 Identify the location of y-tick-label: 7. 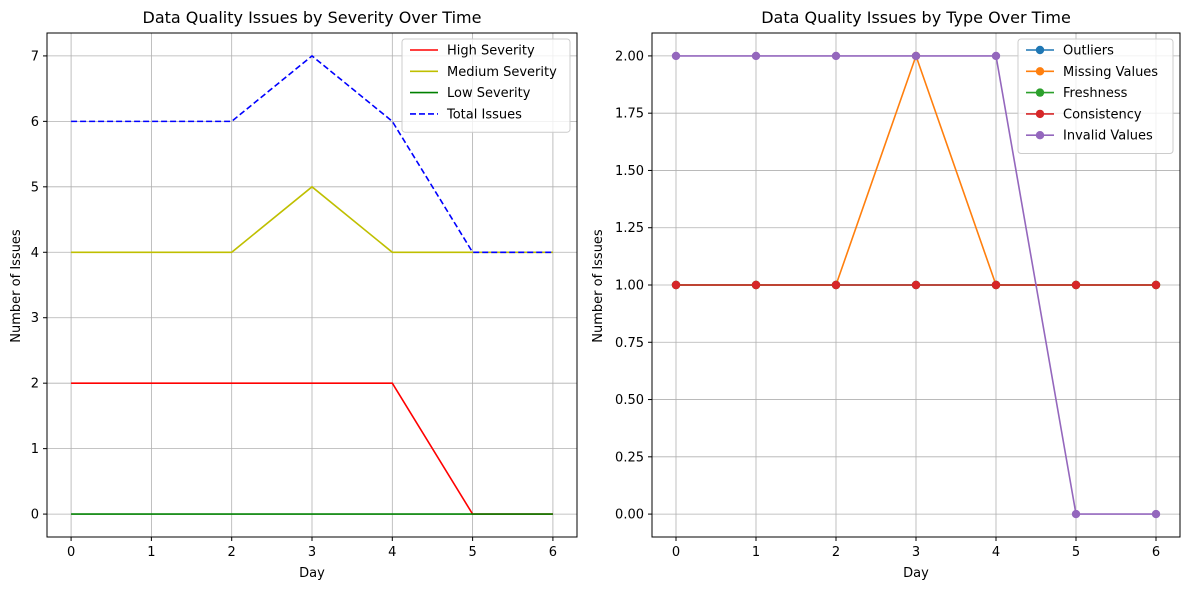
(35, 56).